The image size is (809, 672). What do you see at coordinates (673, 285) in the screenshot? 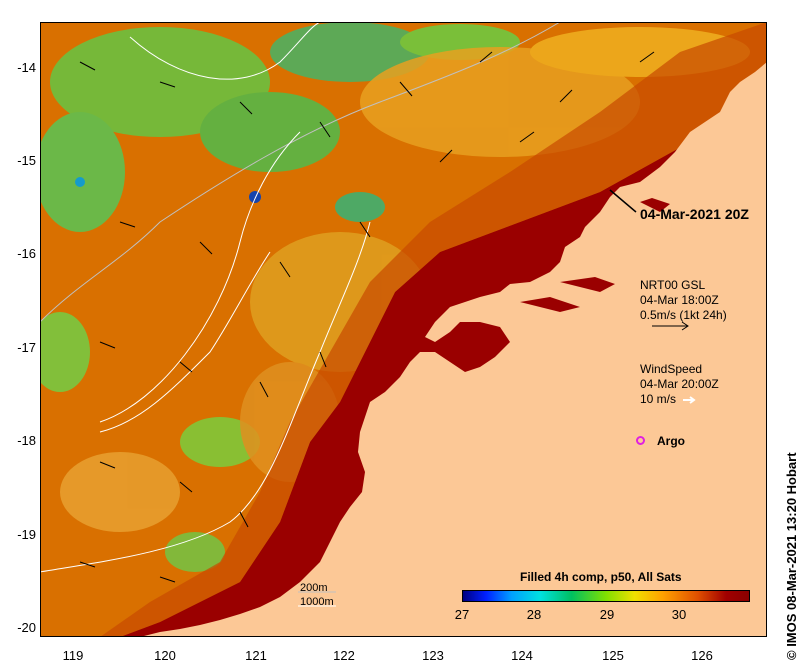
I see `current-source: NRT00 GSL` at bounding box center [673, 285].